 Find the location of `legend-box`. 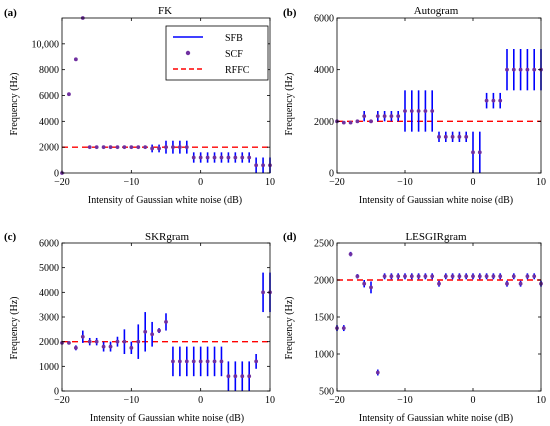

legend-box is located at coordinates (217, 53).